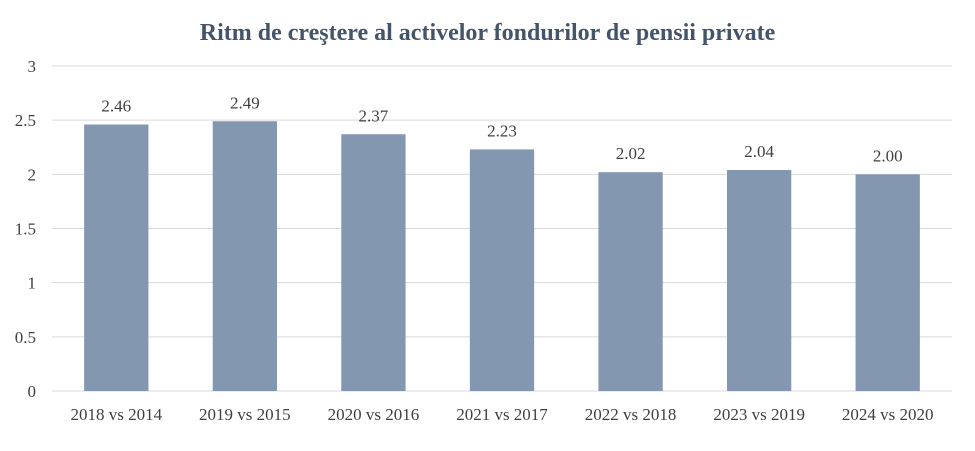 The height and width of the screenshot is (451, 975). What do you see at coordinates (888, 155) in the screenshot?
I see `data-label: 2.00` at bounding box center [888, 155].